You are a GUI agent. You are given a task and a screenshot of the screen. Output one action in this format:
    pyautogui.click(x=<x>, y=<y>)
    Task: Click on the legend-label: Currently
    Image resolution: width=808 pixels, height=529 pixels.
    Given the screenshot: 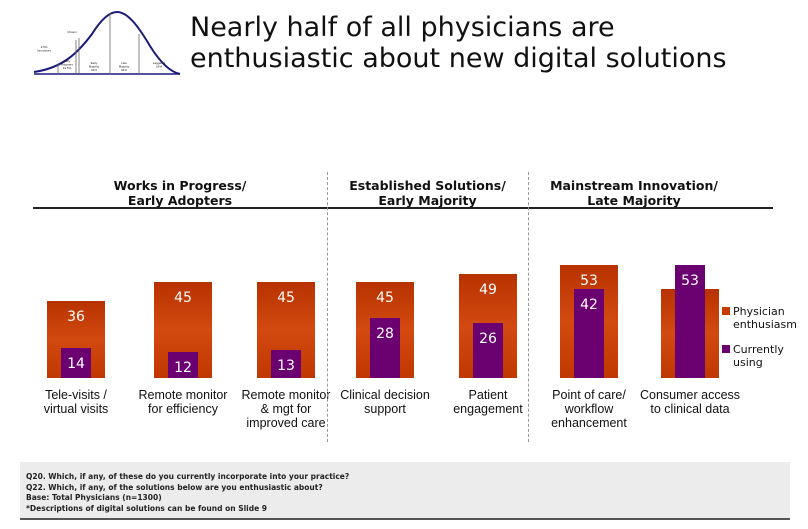 What is the action you would take?
    pyautogui.click(x=758, y=349)
    